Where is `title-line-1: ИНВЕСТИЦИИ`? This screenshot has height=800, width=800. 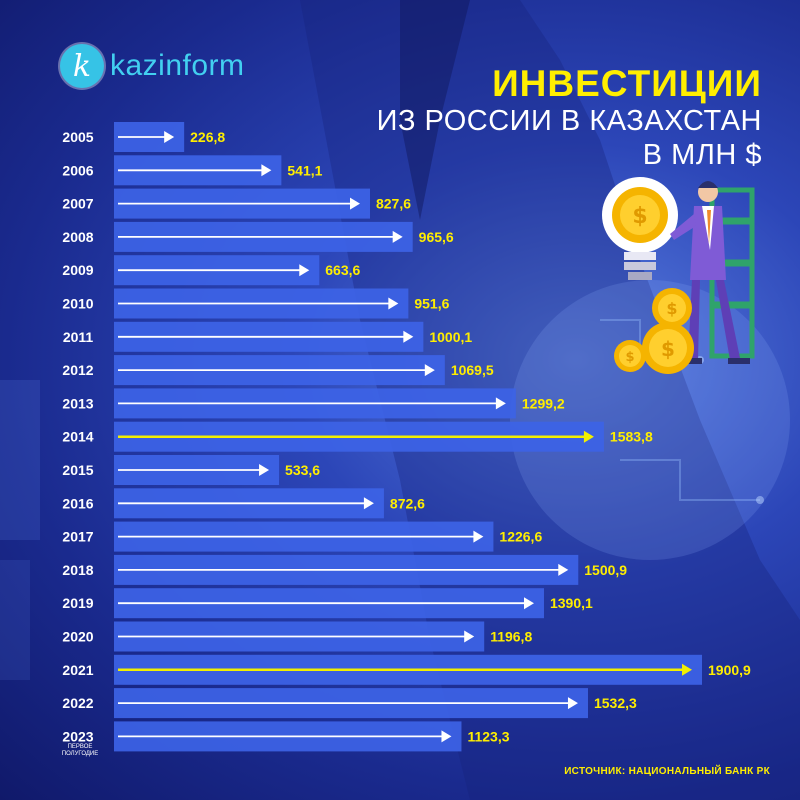
title-line-1: ИНВЕСТИЦИИ is located at coordinates (627, 83).